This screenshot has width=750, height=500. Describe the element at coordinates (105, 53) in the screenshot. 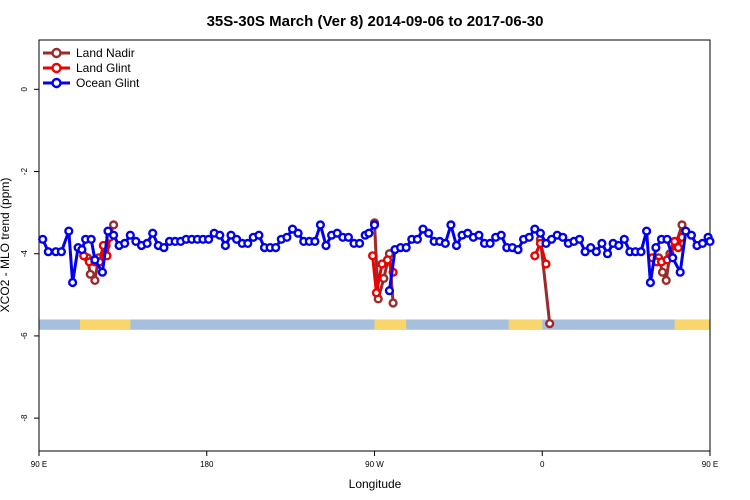

I see `legend-label-0: Land Nadir` at that location.